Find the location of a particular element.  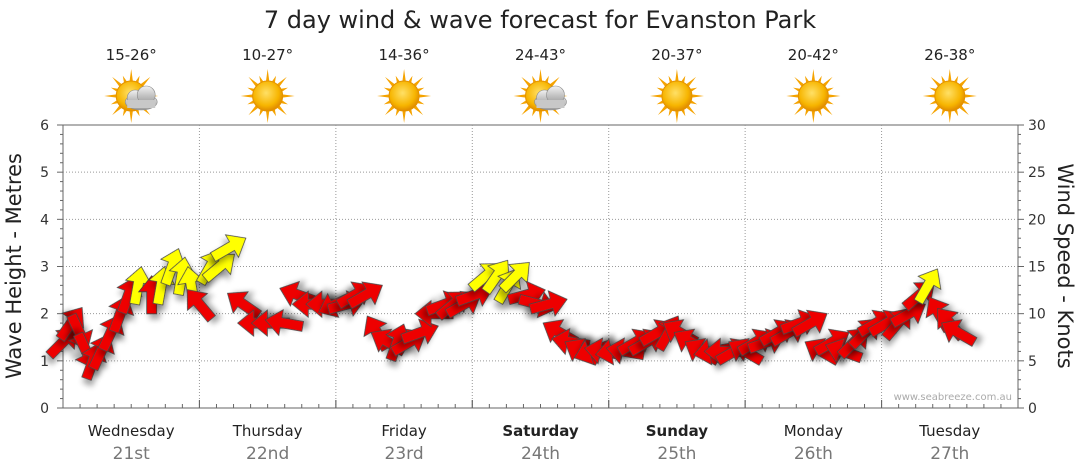

date-label: 24th is located at coordinates (540, 454).